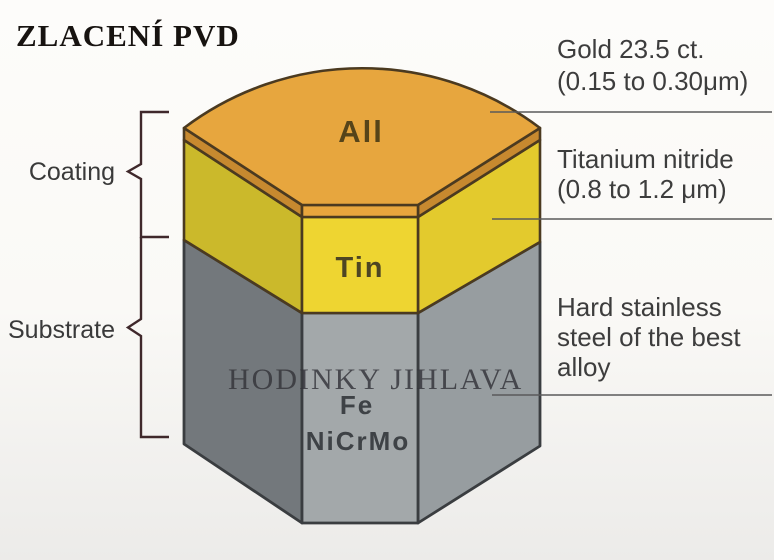  I want to click on coating-bracket, so click(147, 174).